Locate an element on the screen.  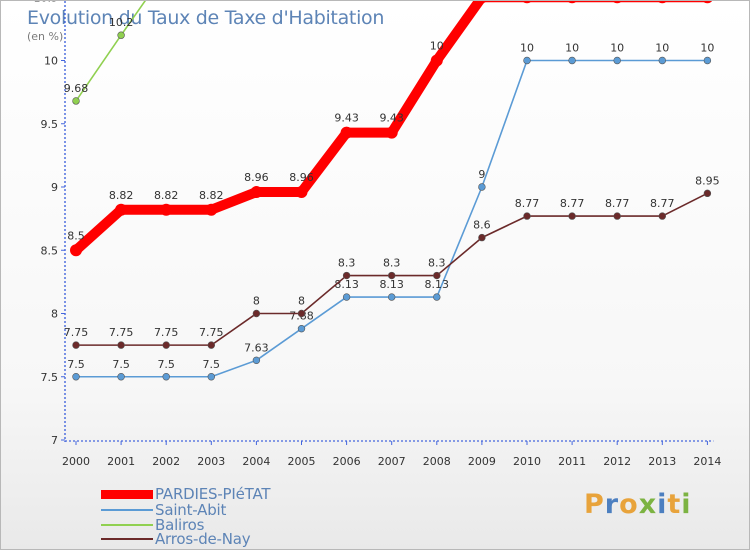
x-tick-label: 2008 is located at coordinates (437, 461).